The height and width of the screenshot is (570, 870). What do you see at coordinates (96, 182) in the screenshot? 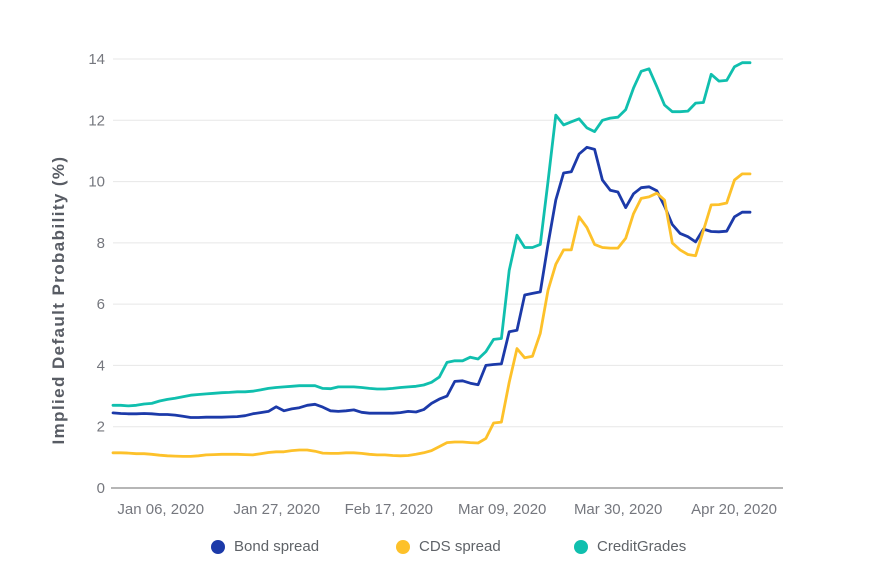
I see `y-tick-label: 10` at bounding box center [96, 182].